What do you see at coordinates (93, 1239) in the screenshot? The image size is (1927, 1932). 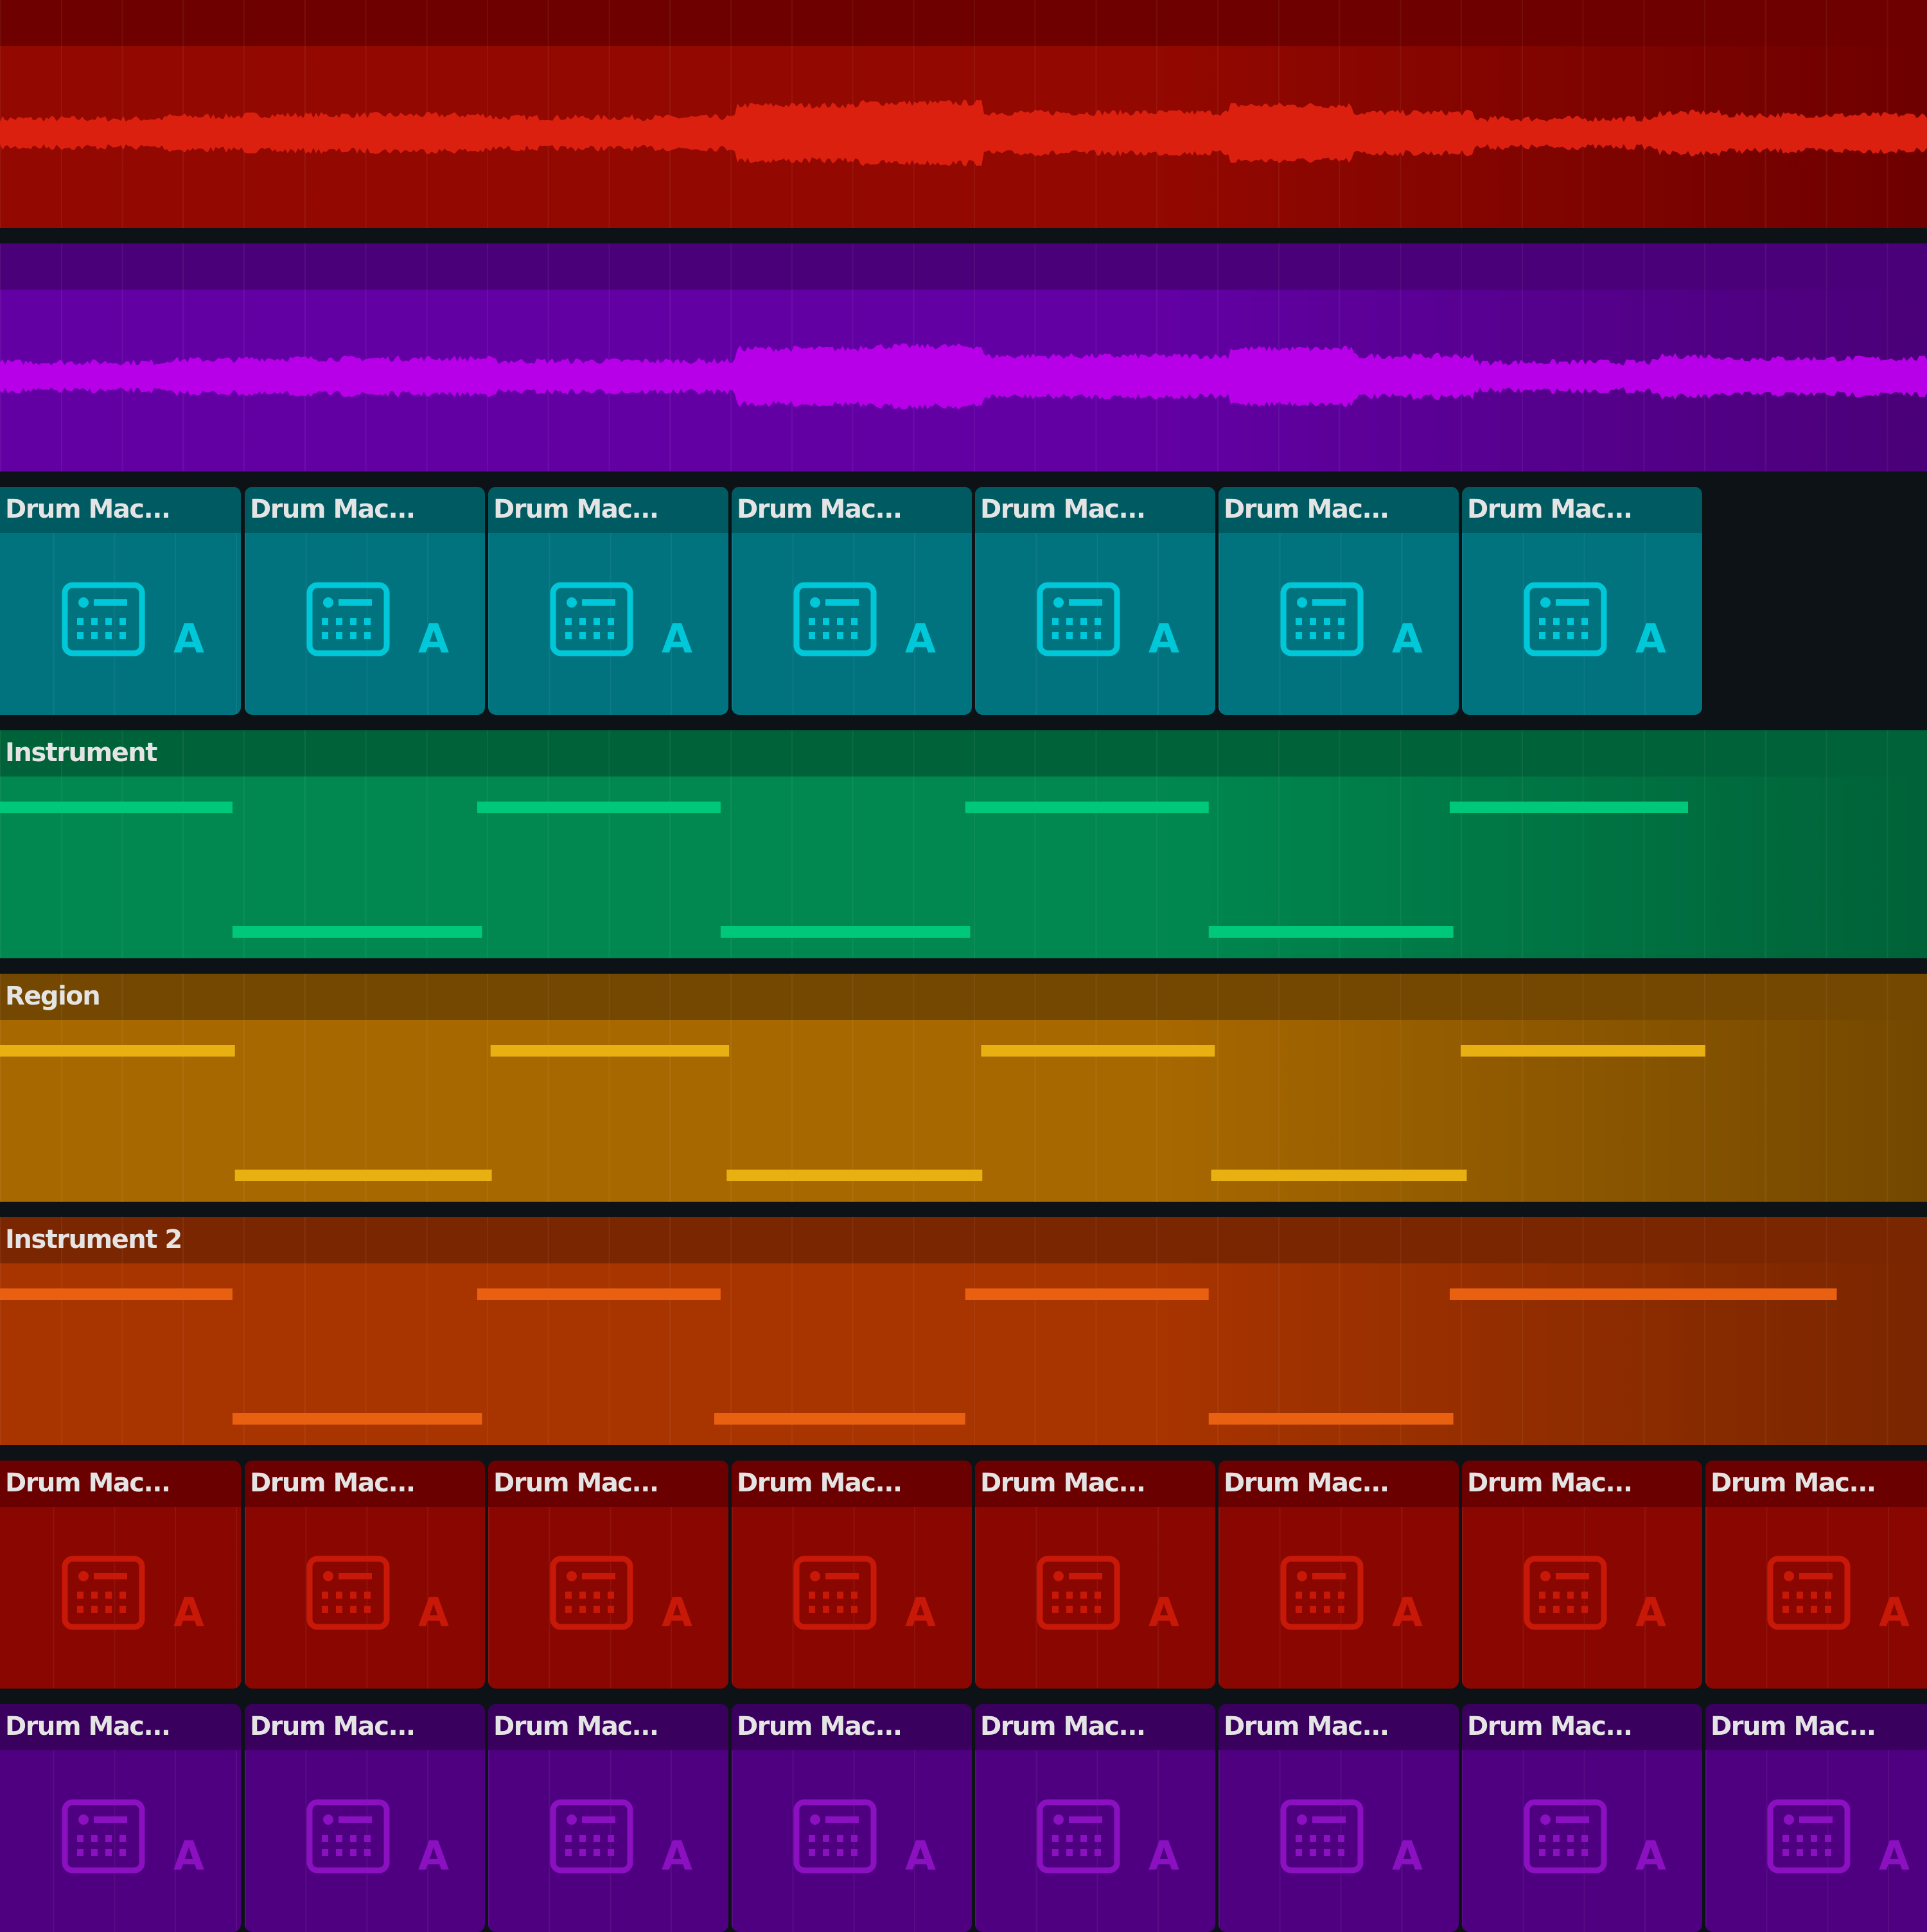 I see `track-name: Instrument 2` at bounding box center [93, 1239].